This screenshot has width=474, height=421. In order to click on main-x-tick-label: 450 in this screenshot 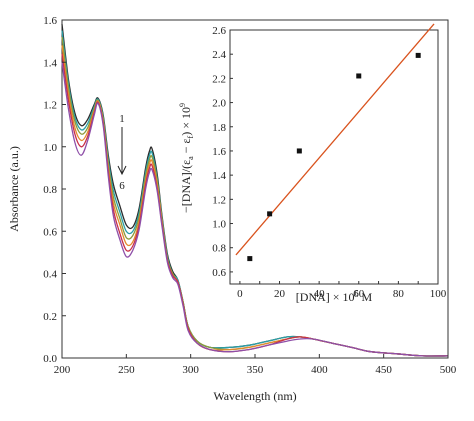, I will do `click(383, 370)`.